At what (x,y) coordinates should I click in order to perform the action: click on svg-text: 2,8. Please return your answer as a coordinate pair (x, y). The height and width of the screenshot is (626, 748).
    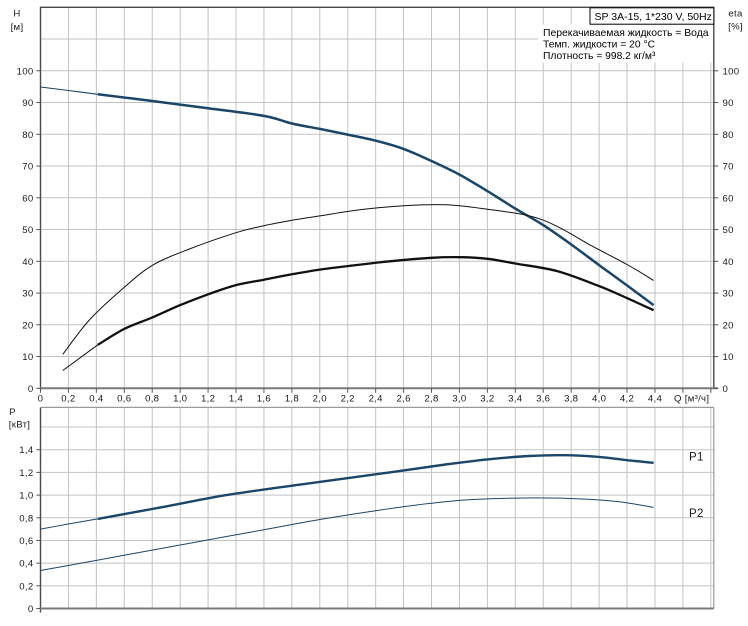
    Looking at the image, I should click on (431, 398).